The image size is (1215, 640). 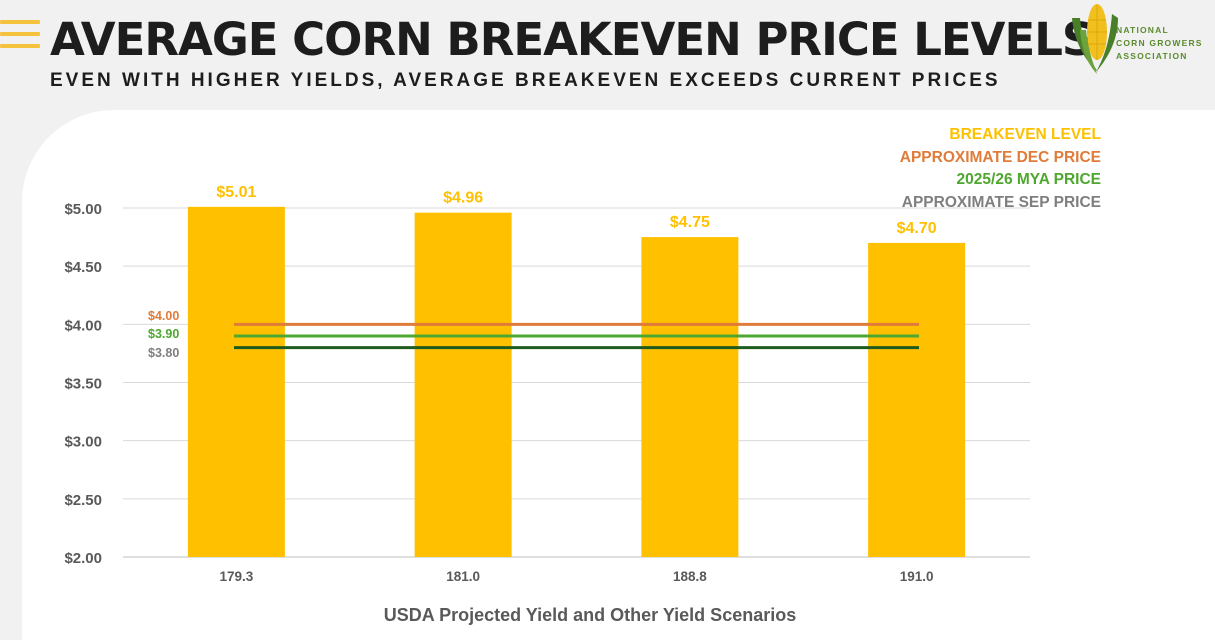 I want to click on y-tick-label: $3.50, so click(x=83, y=384).